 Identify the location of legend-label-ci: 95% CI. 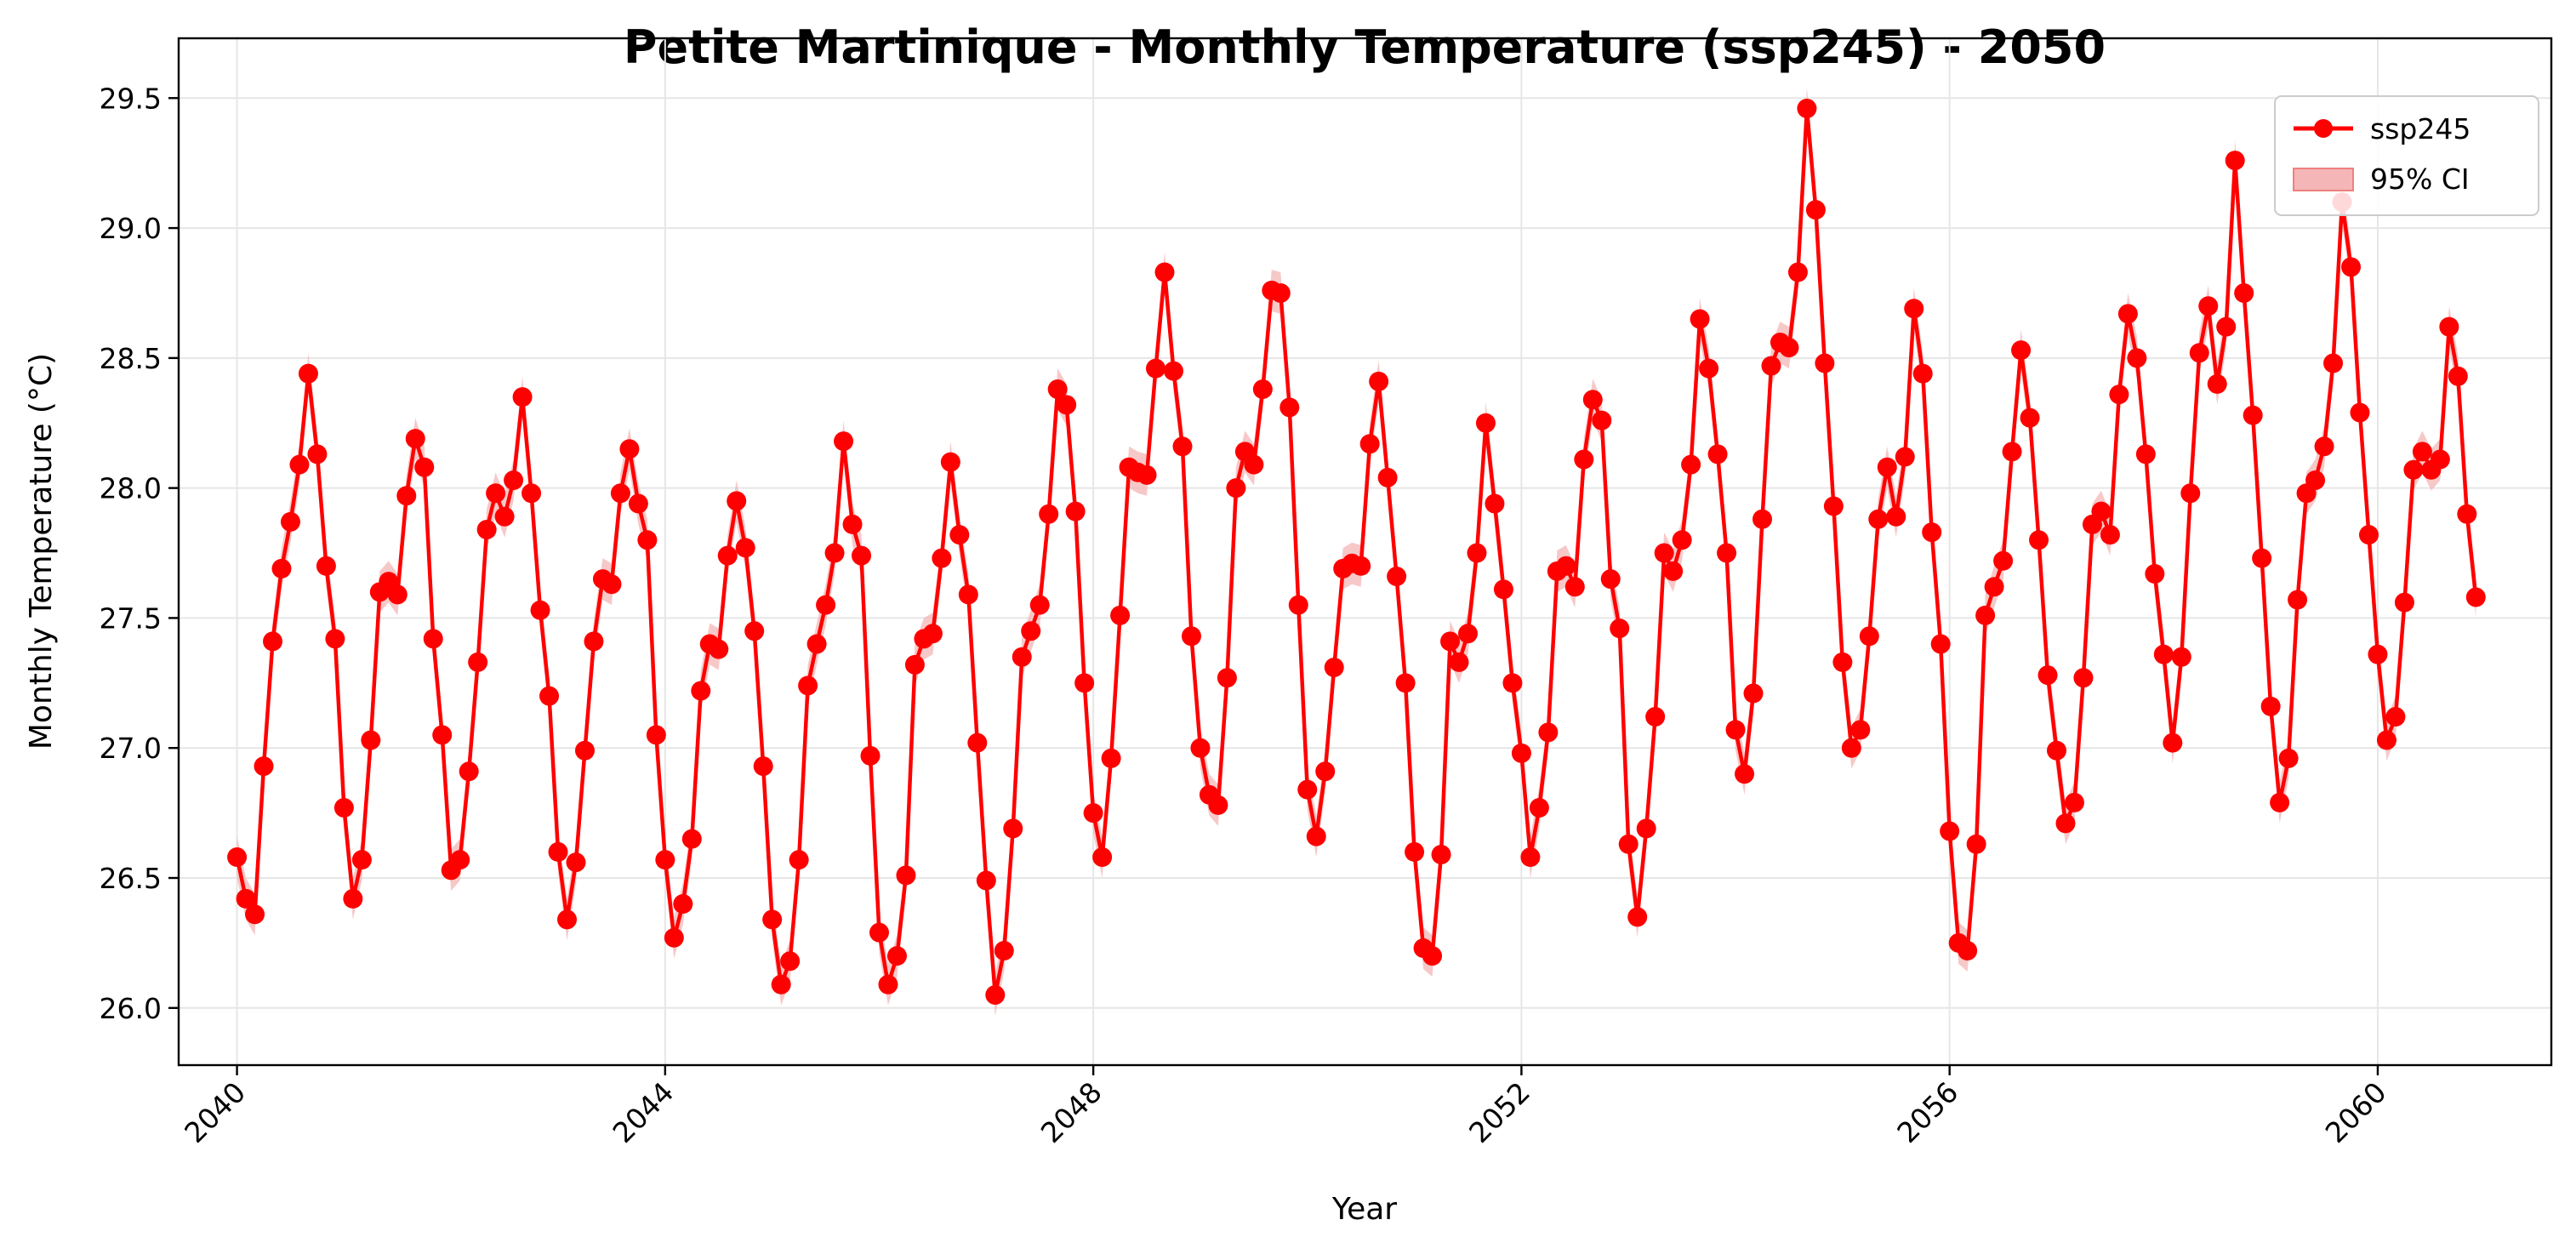
(2420, 179).